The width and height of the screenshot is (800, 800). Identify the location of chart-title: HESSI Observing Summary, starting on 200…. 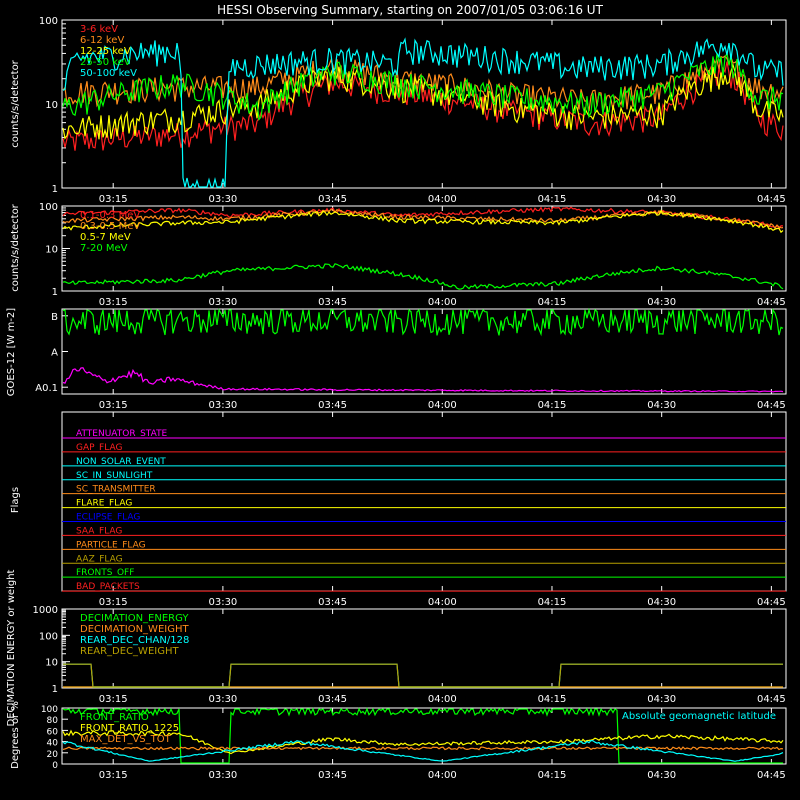
(410, 10).